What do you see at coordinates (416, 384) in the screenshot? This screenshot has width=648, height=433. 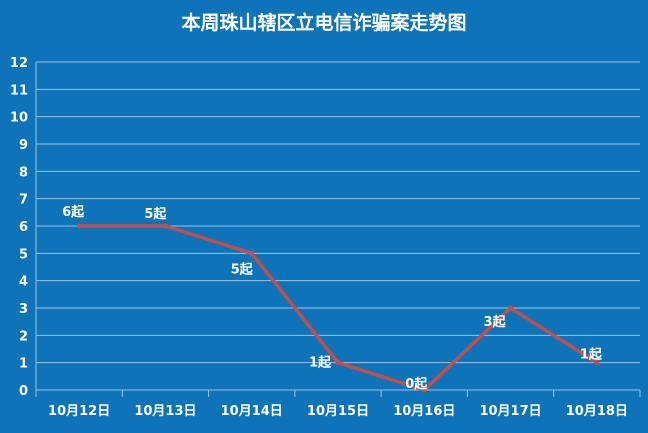 I see `data-label: 0起` at bounding box center [416, 384].